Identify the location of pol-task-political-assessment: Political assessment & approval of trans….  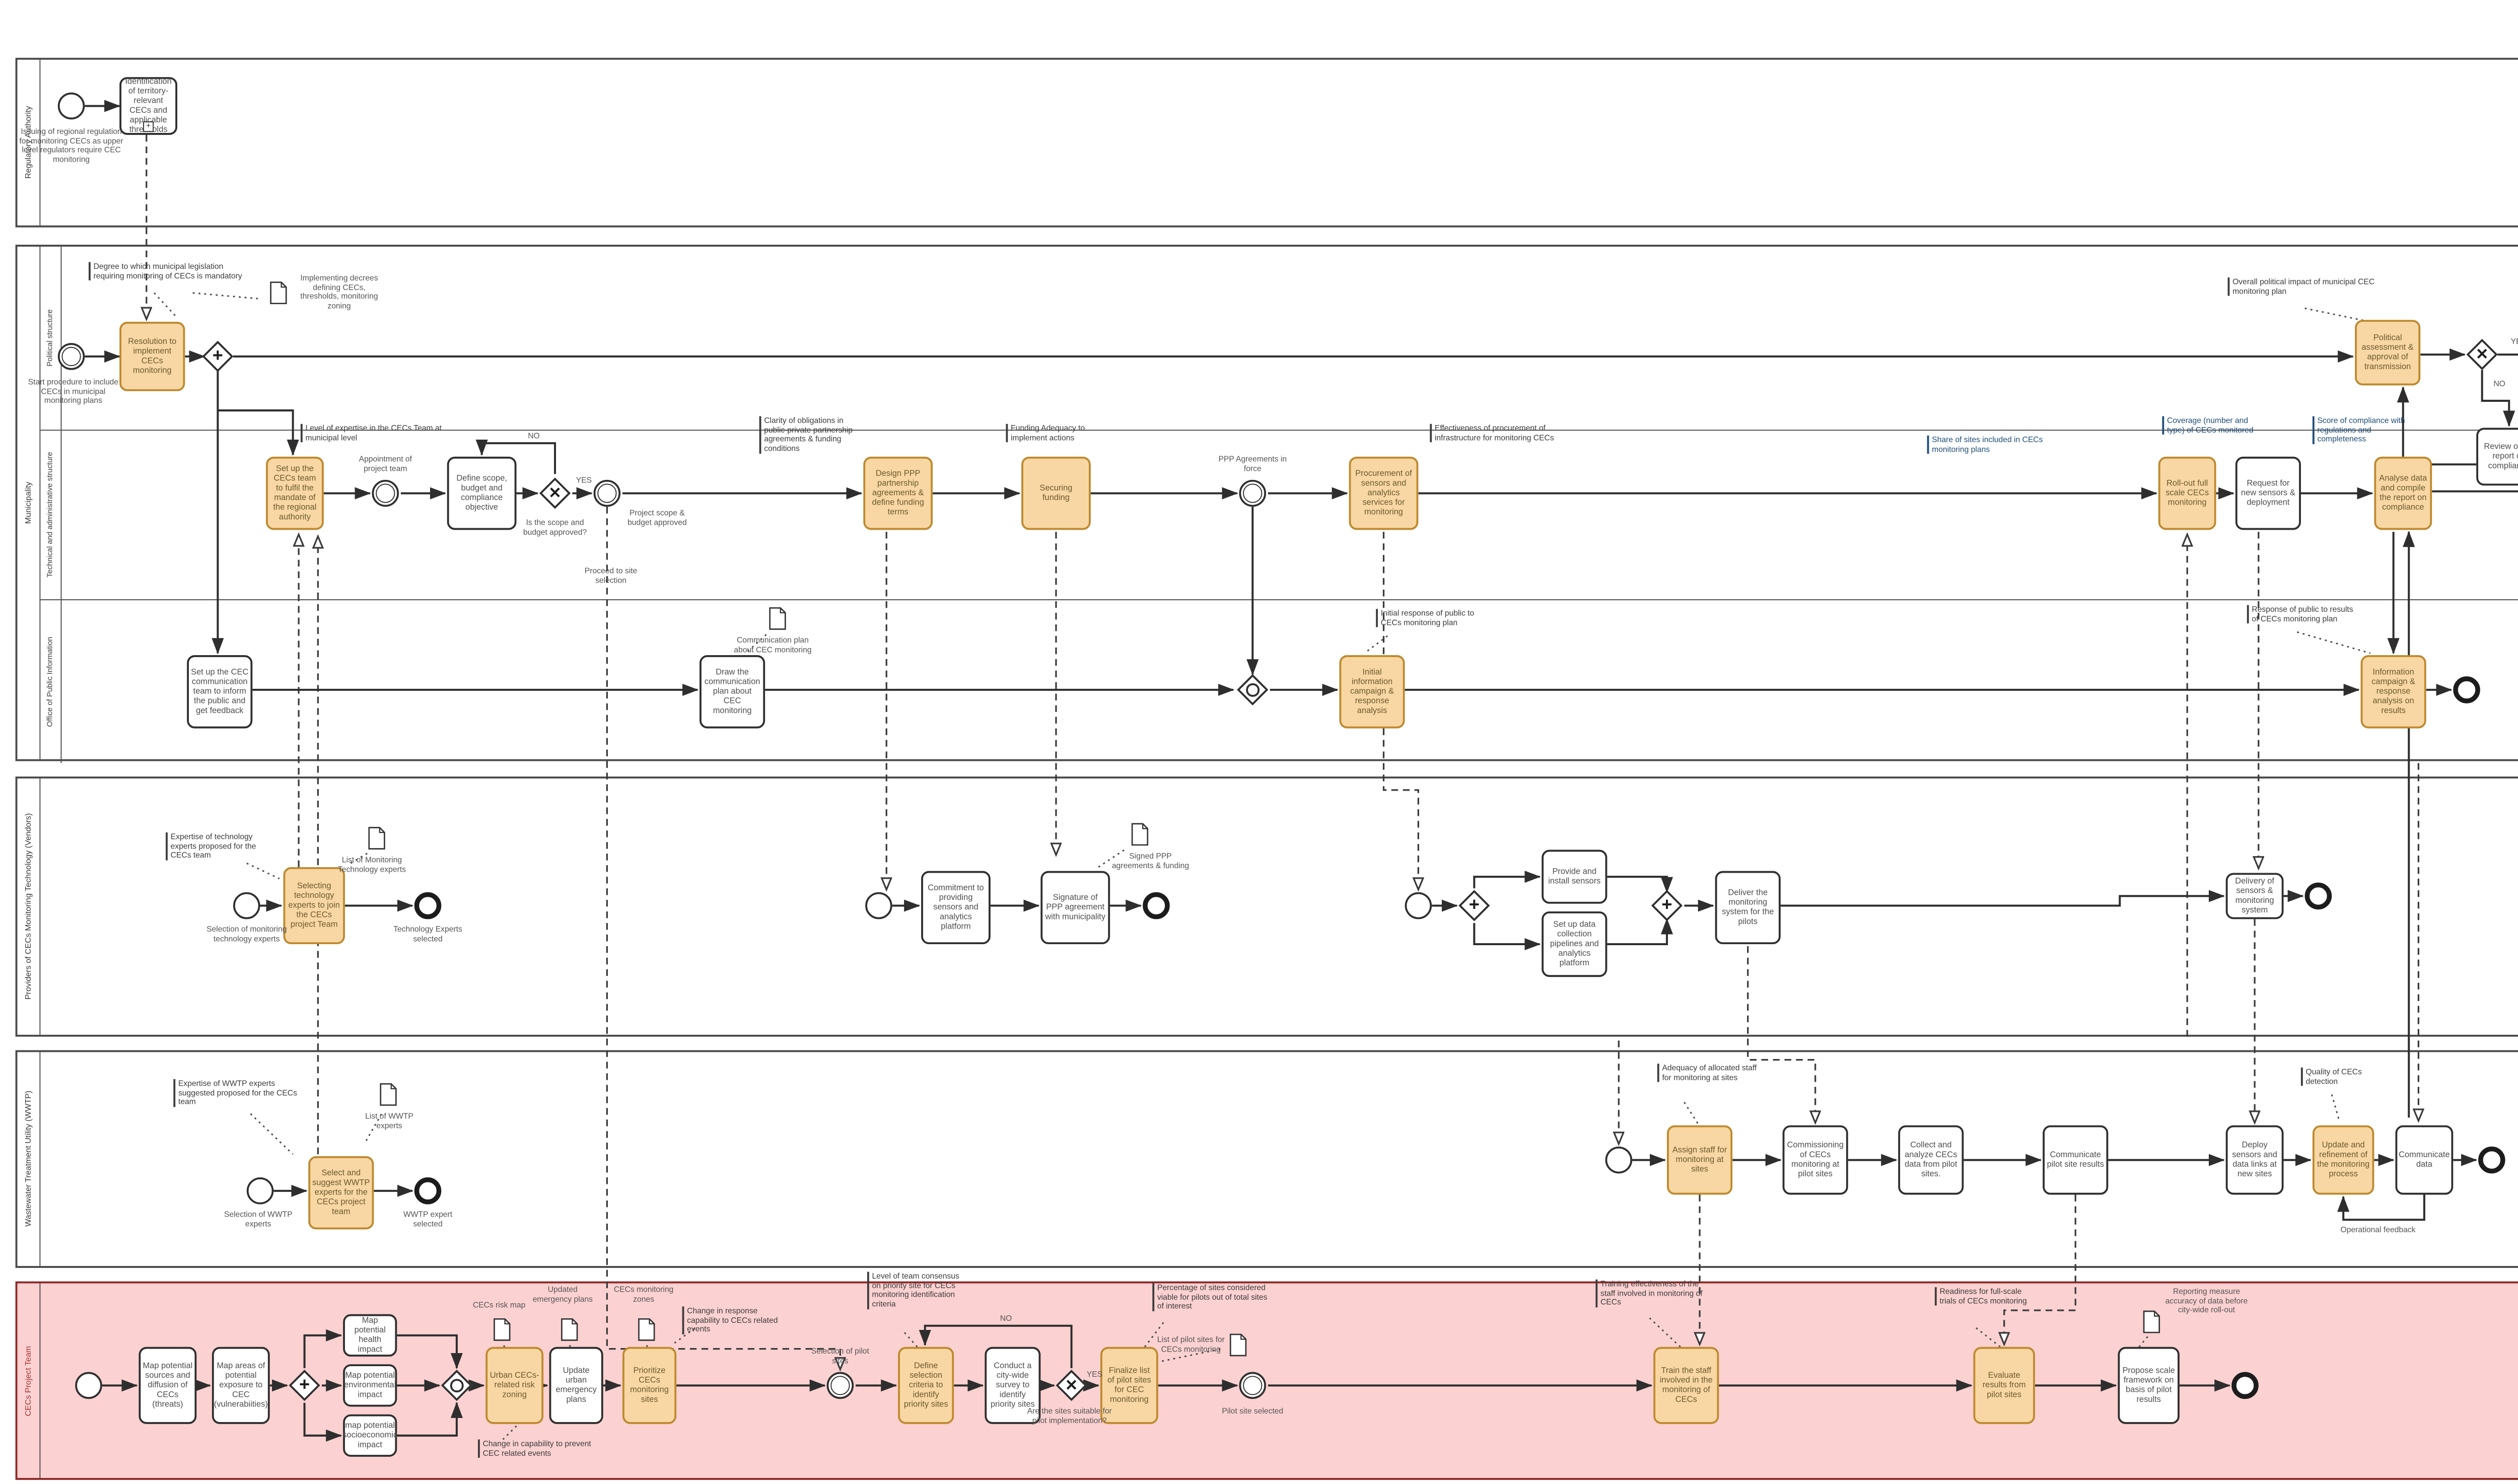
(2388, 353).